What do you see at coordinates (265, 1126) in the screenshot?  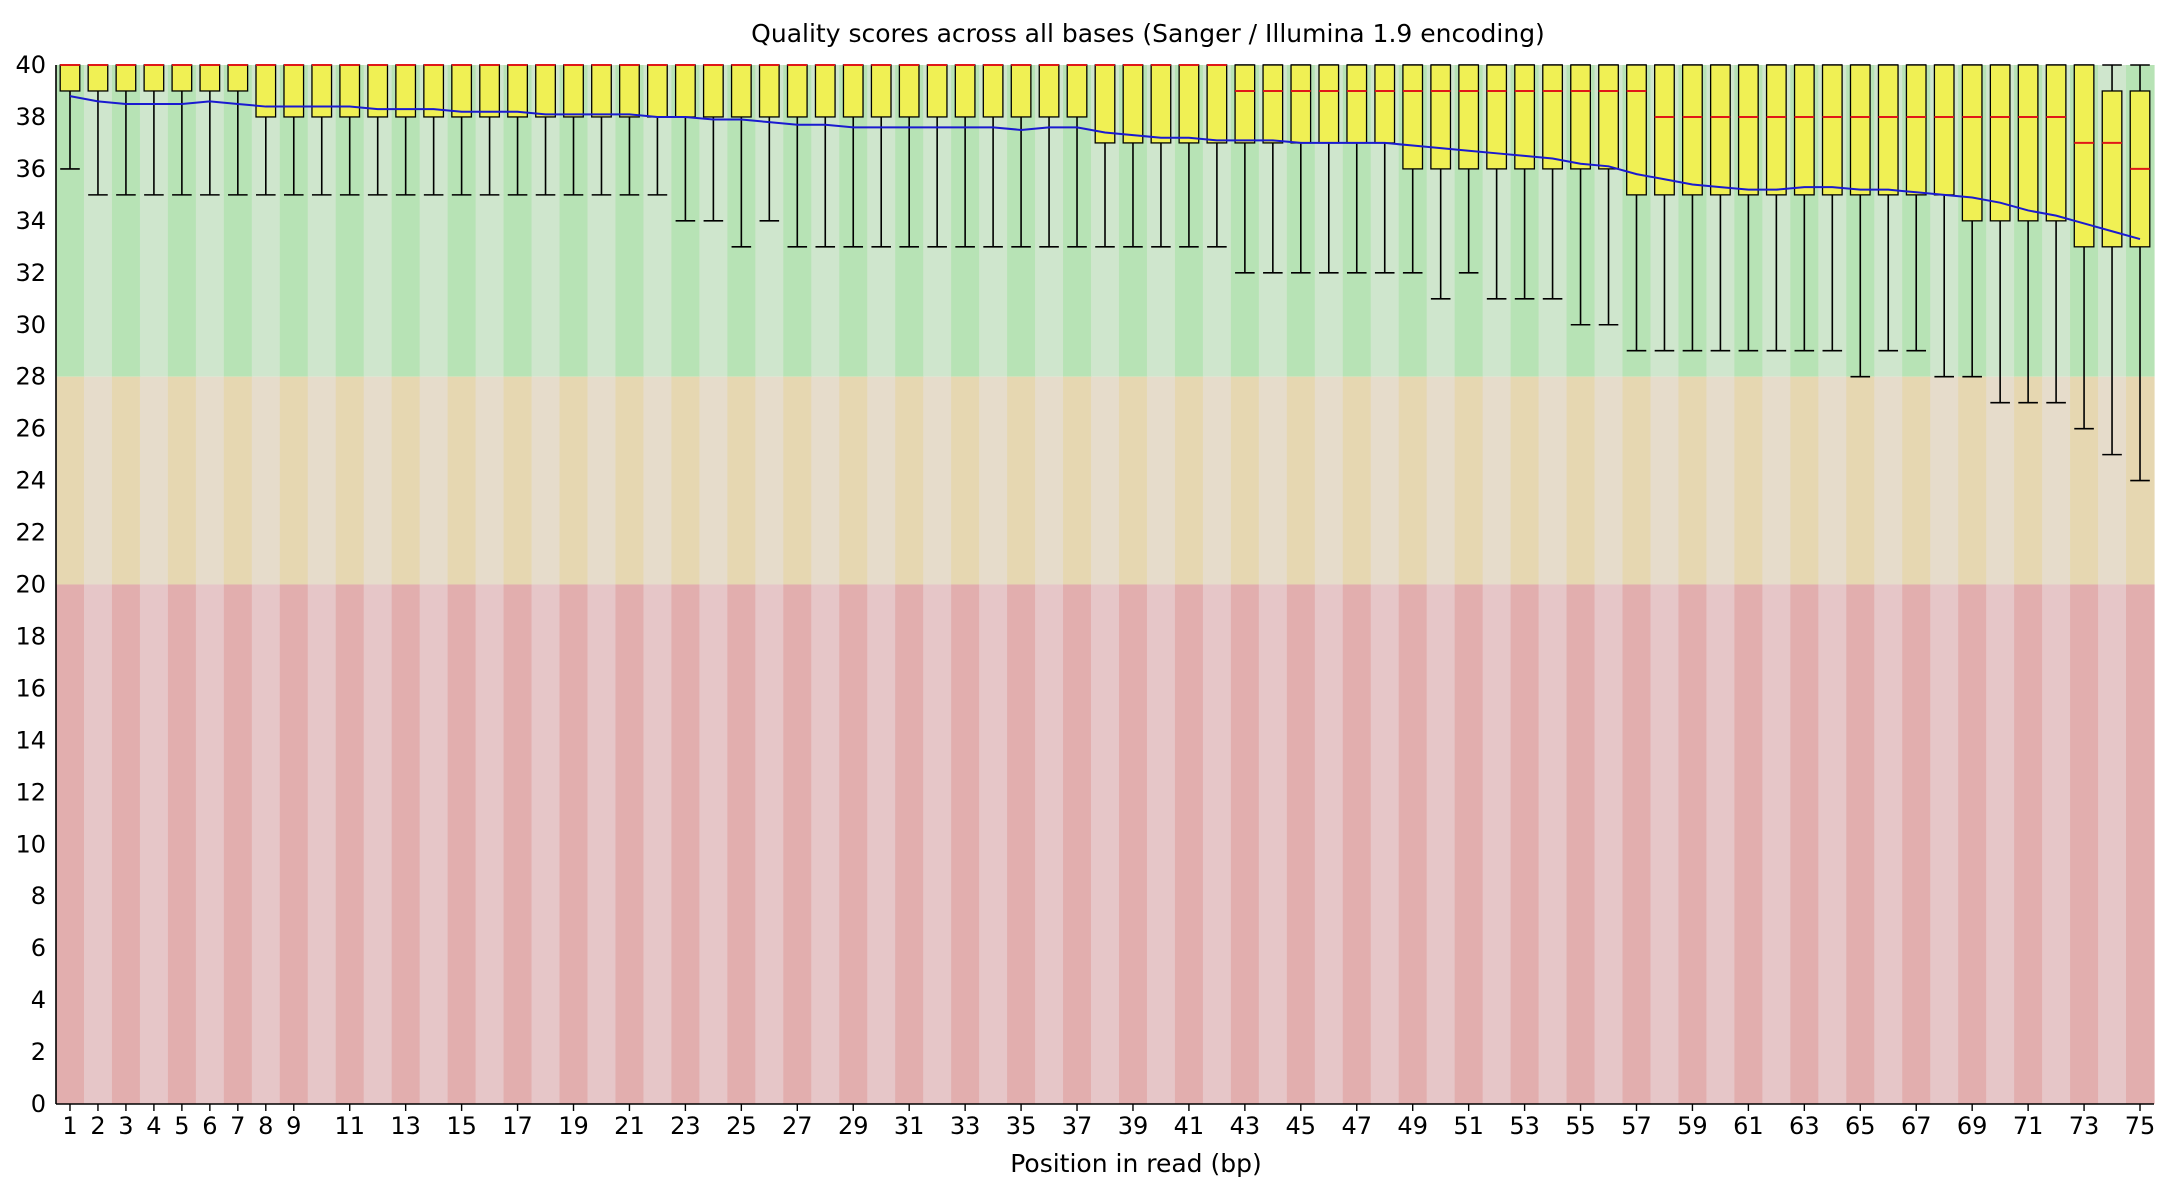 I see `x-tick-label: 8` at bounding box center [265, 1126].